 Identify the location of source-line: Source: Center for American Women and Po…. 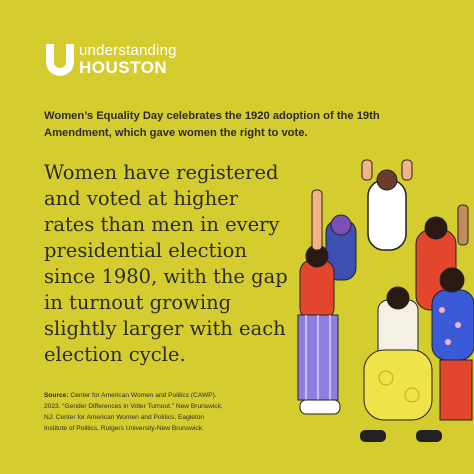
(169, 395).